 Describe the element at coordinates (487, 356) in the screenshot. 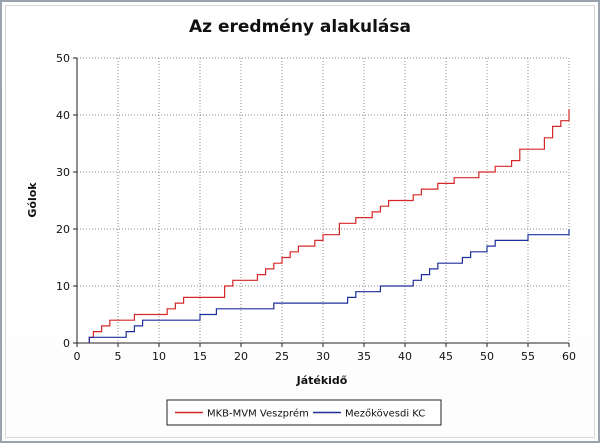

I see `x-tick-label-50: 50` at that location.